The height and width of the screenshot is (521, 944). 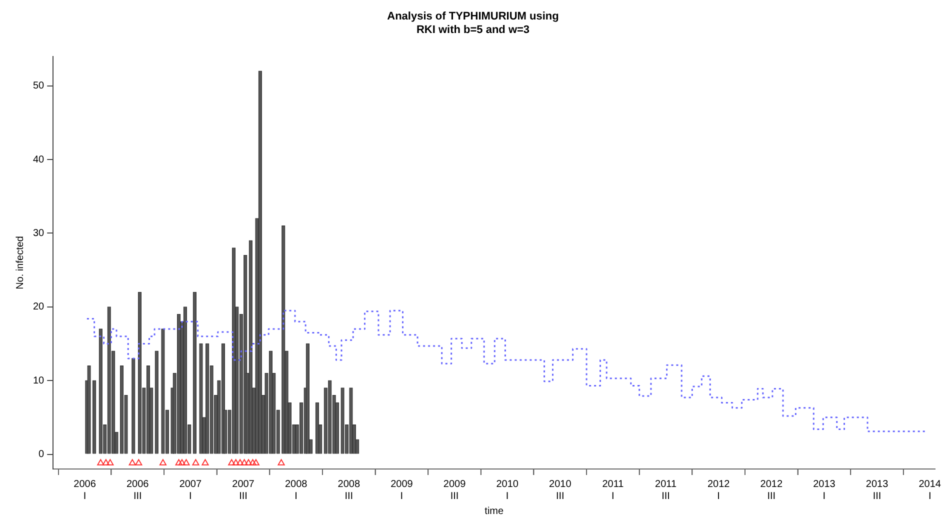 What do you see at coordinates (39, 86) in the screenshot?
I see `y-tick-label: 50` at bounding box center [39, 86].